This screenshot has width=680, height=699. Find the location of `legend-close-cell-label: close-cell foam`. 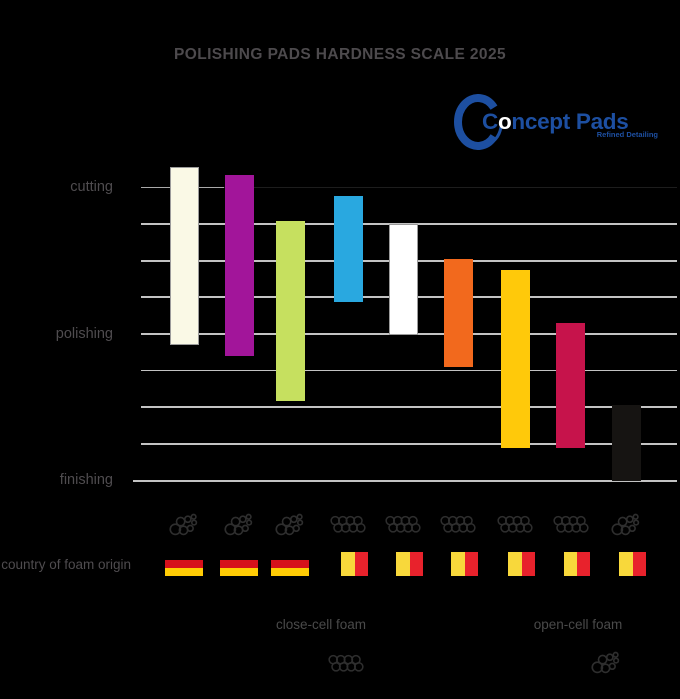

legend-close-cell-label: close-cell foam is located at coordinates (321, 624).